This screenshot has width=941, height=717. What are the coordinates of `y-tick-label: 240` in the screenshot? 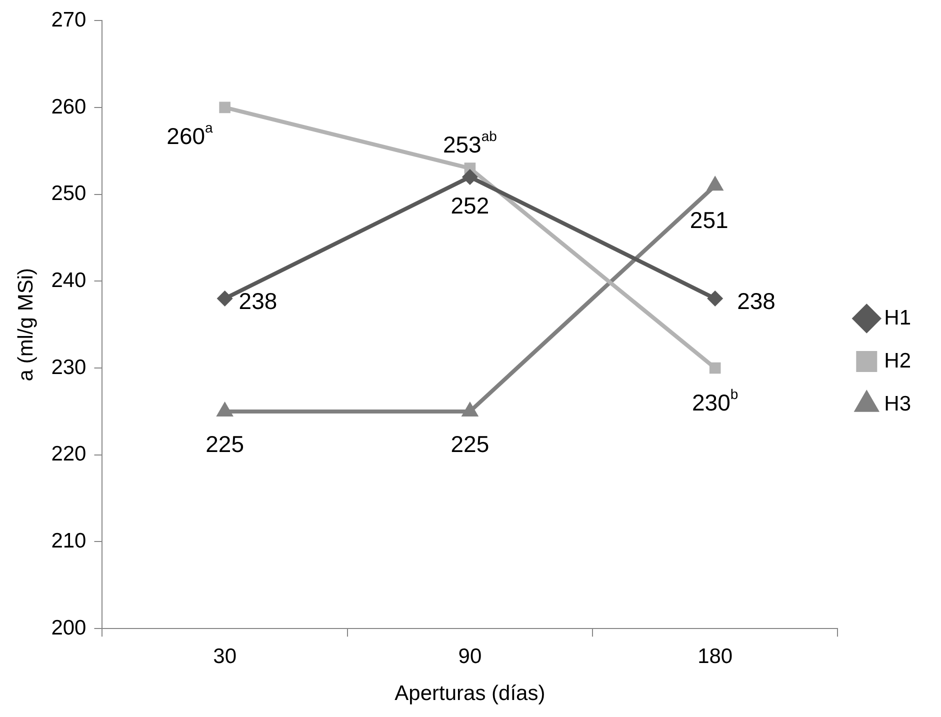 It's located at (68, 280).